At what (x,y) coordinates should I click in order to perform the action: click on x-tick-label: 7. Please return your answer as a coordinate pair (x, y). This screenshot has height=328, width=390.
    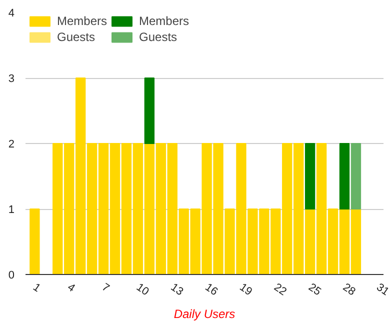
    Looking at the image, I should click on (106, 288).